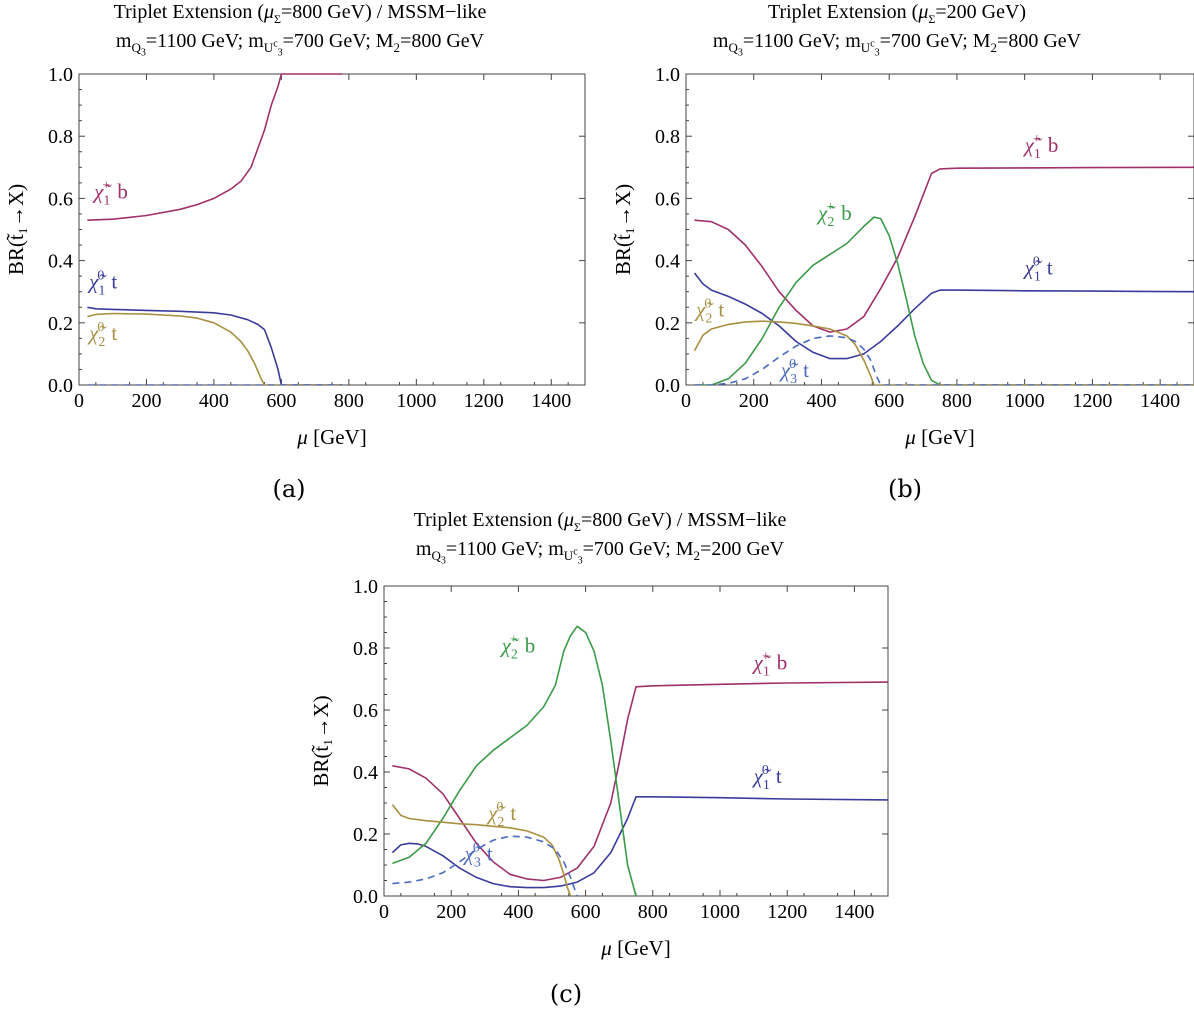  I want to click on figure-caption: (b), so click(905, 489).